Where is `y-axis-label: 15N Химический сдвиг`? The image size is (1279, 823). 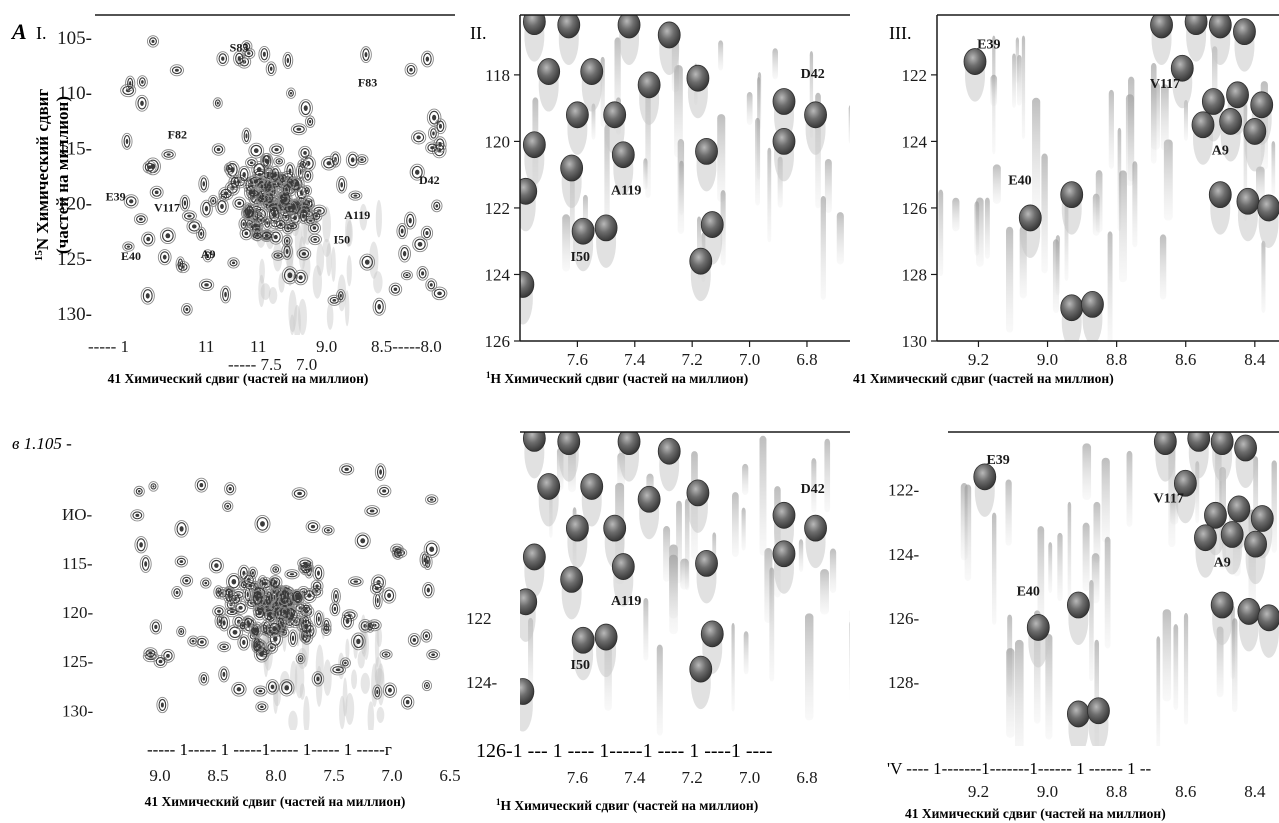 y-axis-label: 15N Химический сдвиг is located at coordinates (42, 175).